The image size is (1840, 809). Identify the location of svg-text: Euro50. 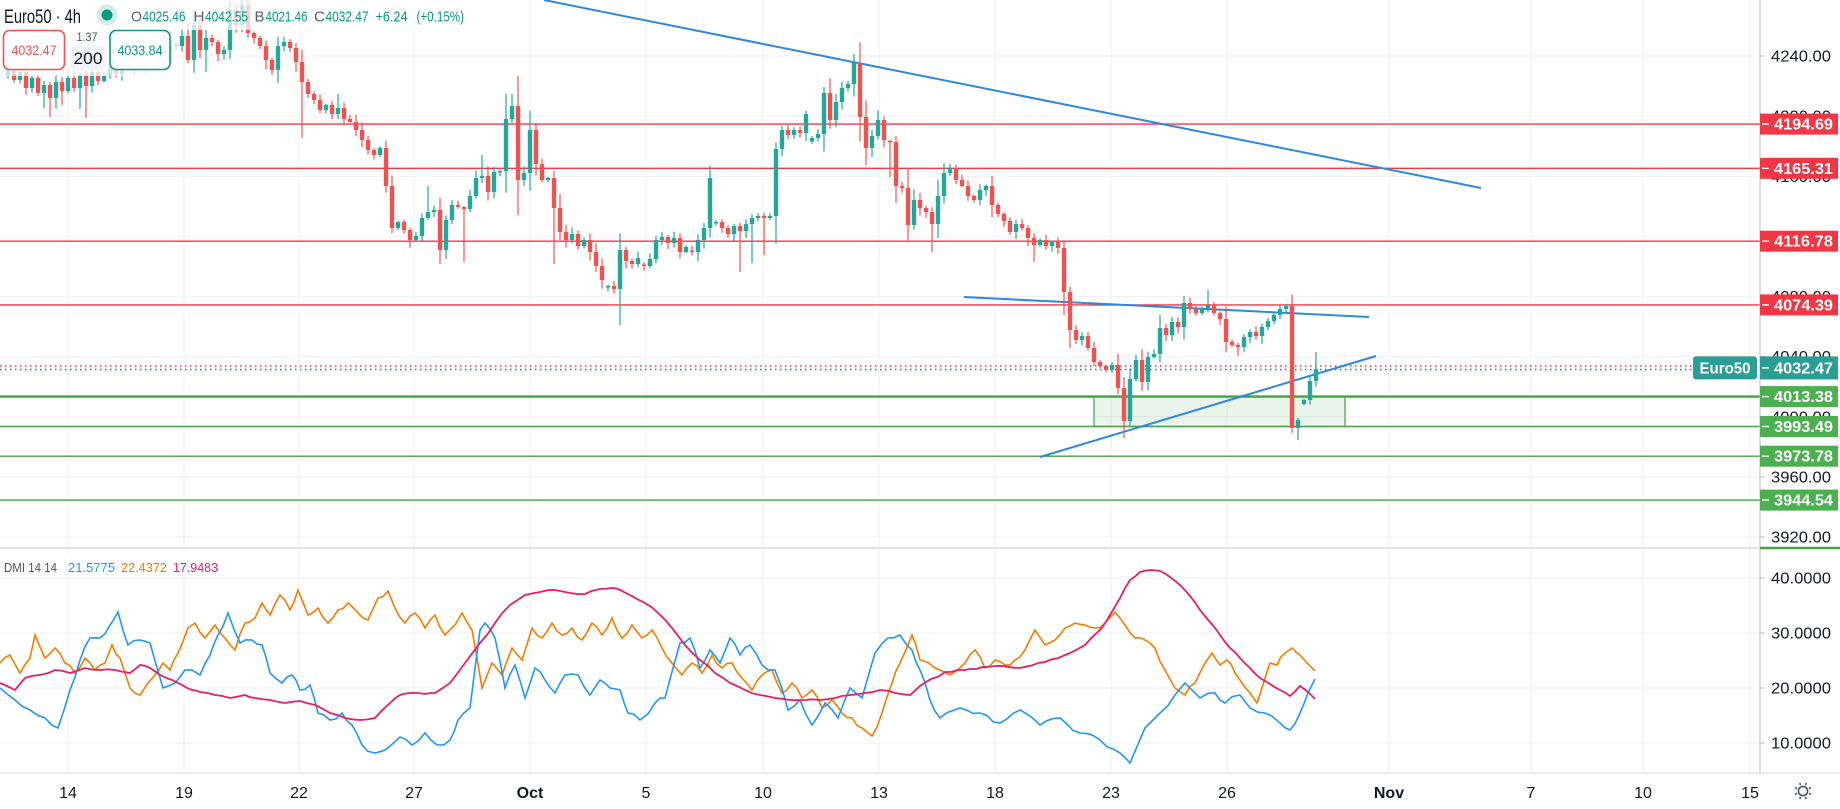
(1725, 368).